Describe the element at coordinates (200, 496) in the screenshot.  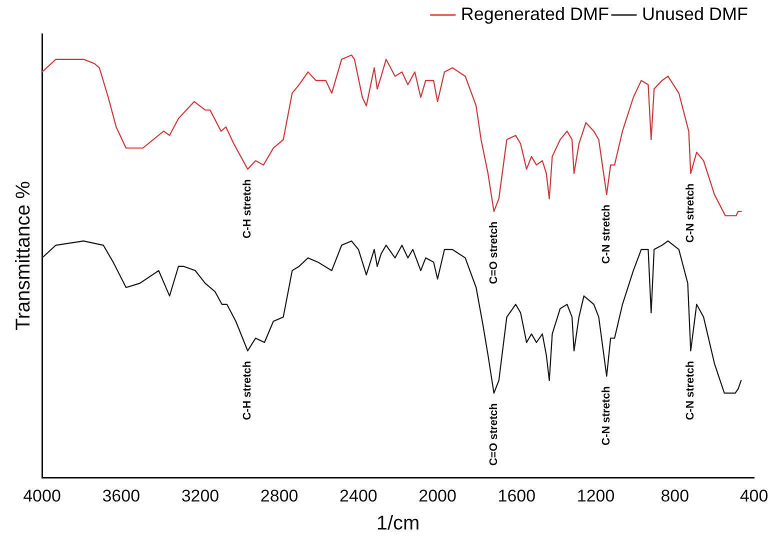
I see `x-tick-label: 3200` at that location.